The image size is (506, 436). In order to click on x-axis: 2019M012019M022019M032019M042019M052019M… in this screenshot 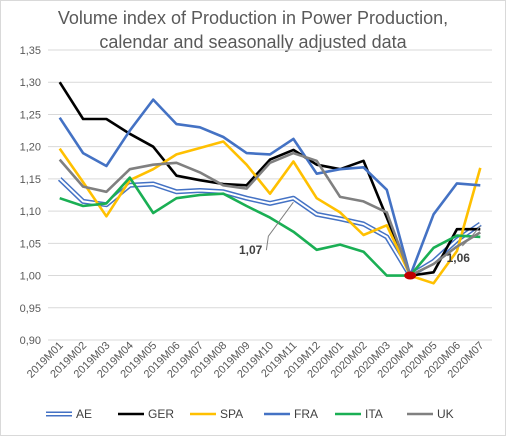, I will do `click(256, 360)`.